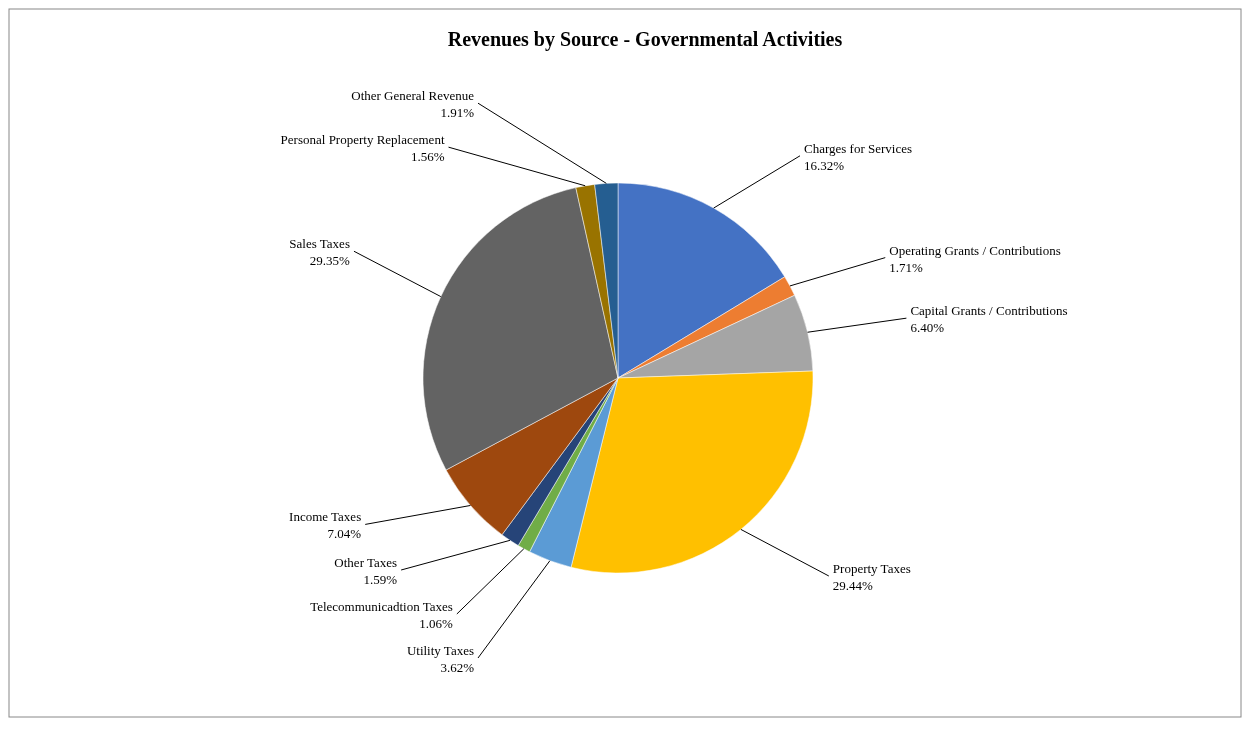  Describe the element at coordinates (436, 623) in the screenshot. I see `data-label: 1.06%` at that location.